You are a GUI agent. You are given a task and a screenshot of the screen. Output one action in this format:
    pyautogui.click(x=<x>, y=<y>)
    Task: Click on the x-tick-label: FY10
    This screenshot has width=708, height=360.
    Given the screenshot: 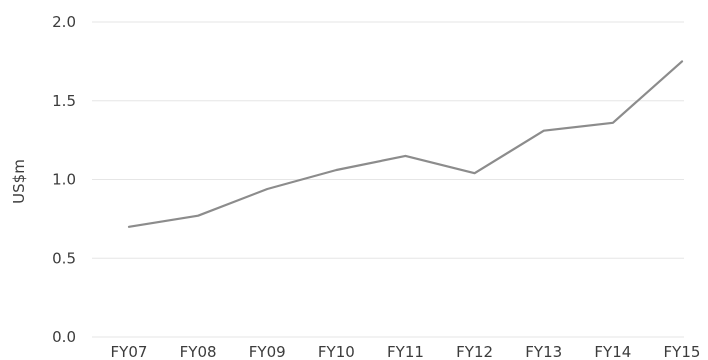 What is the action you would take?
    pyautogui.click(x=336, y=351)
    